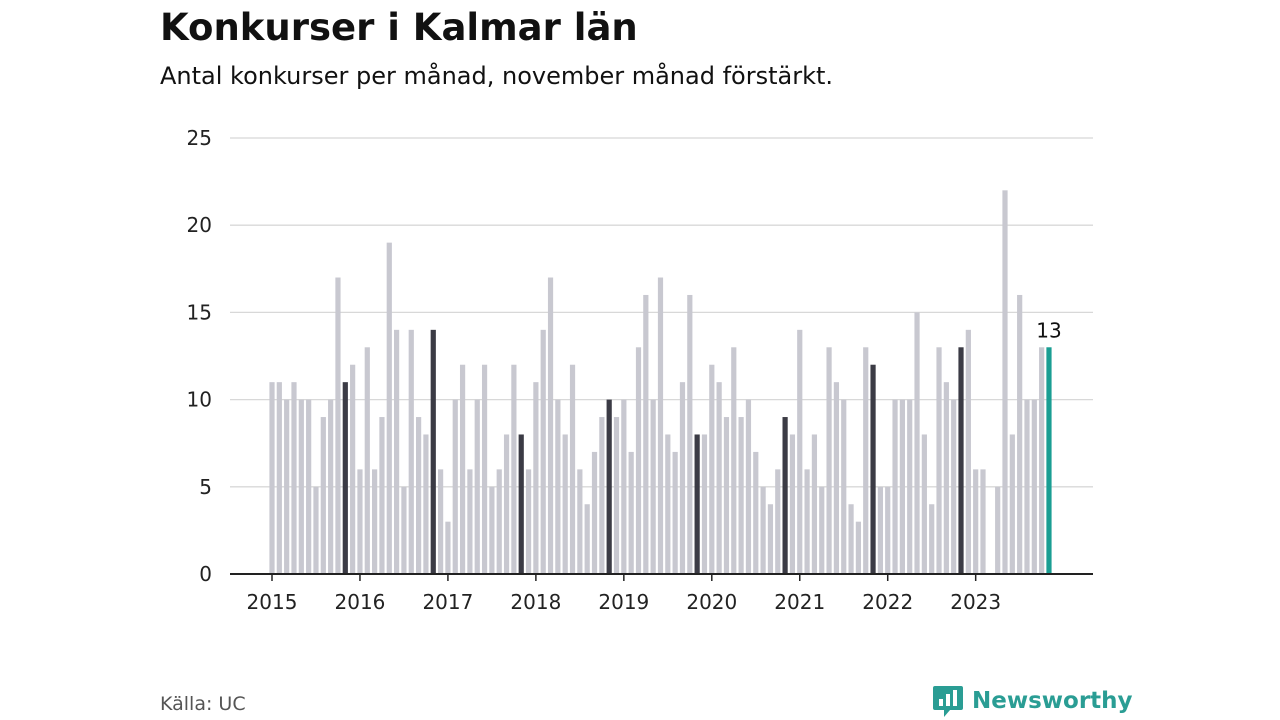 This screenshot has height=720, width=1280. Describe the element at coordinates (399, 27) in the screenshot. I see `chart-title: Konkurser i Kalmar län` at that location.